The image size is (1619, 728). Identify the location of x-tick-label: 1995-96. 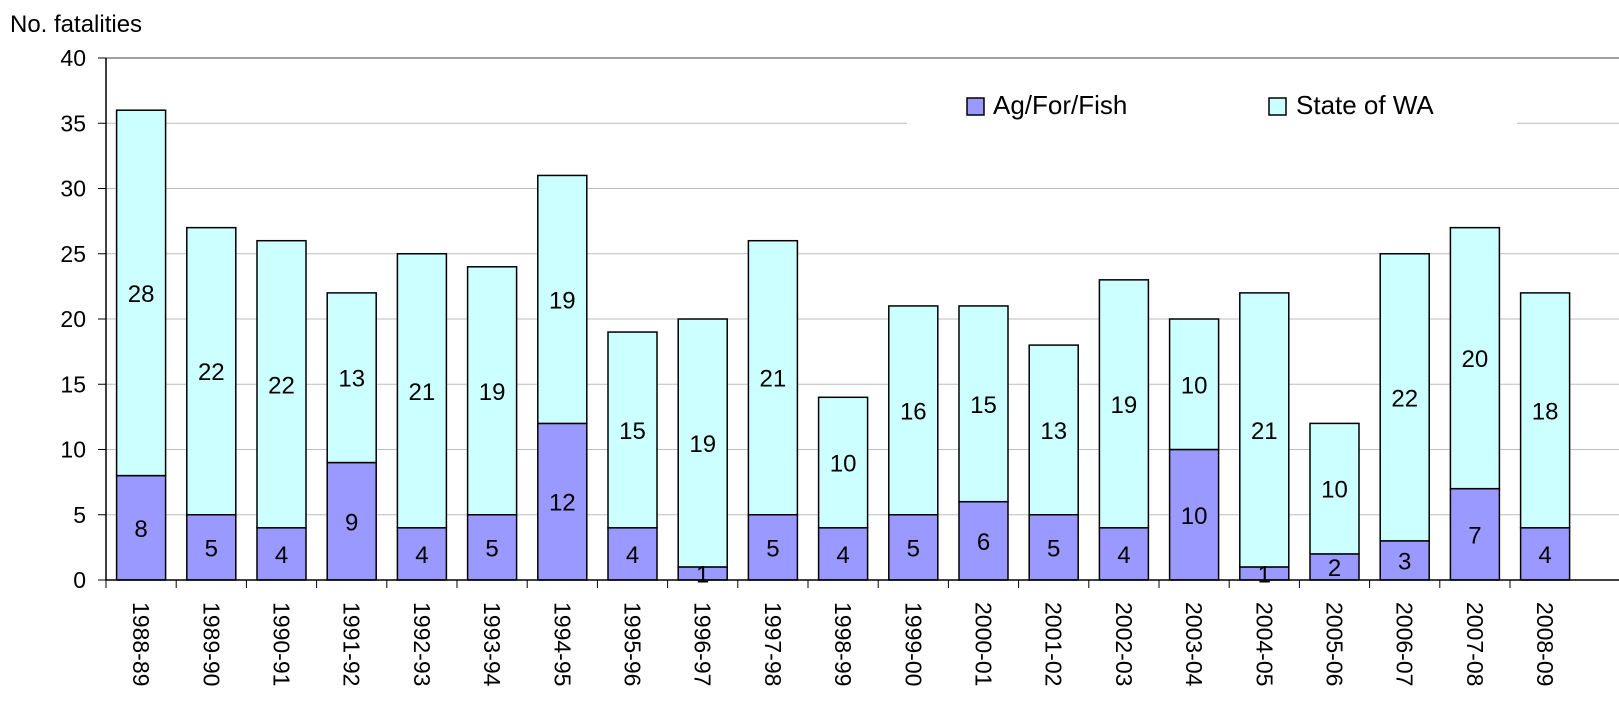
(633, 644).